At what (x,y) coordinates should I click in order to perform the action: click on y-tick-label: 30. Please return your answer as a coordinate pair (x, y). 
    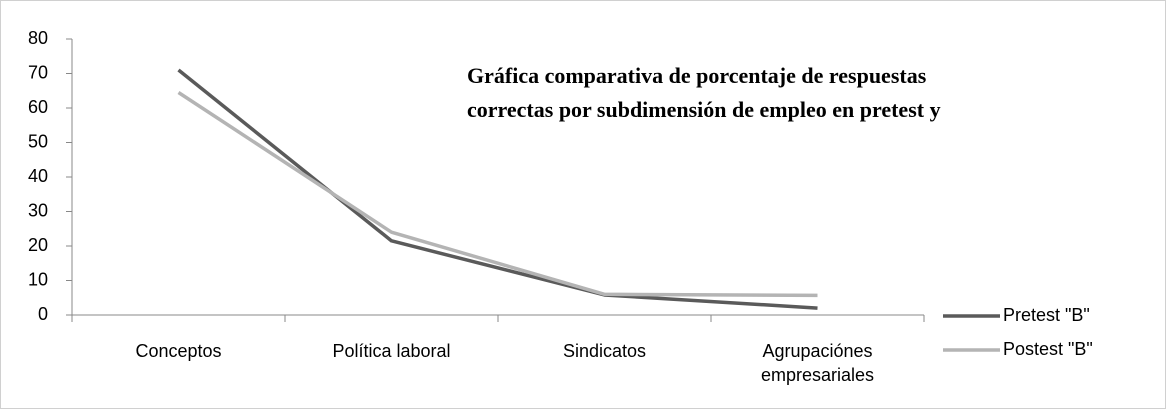
    Looking at the image, I should click on (38, 210).